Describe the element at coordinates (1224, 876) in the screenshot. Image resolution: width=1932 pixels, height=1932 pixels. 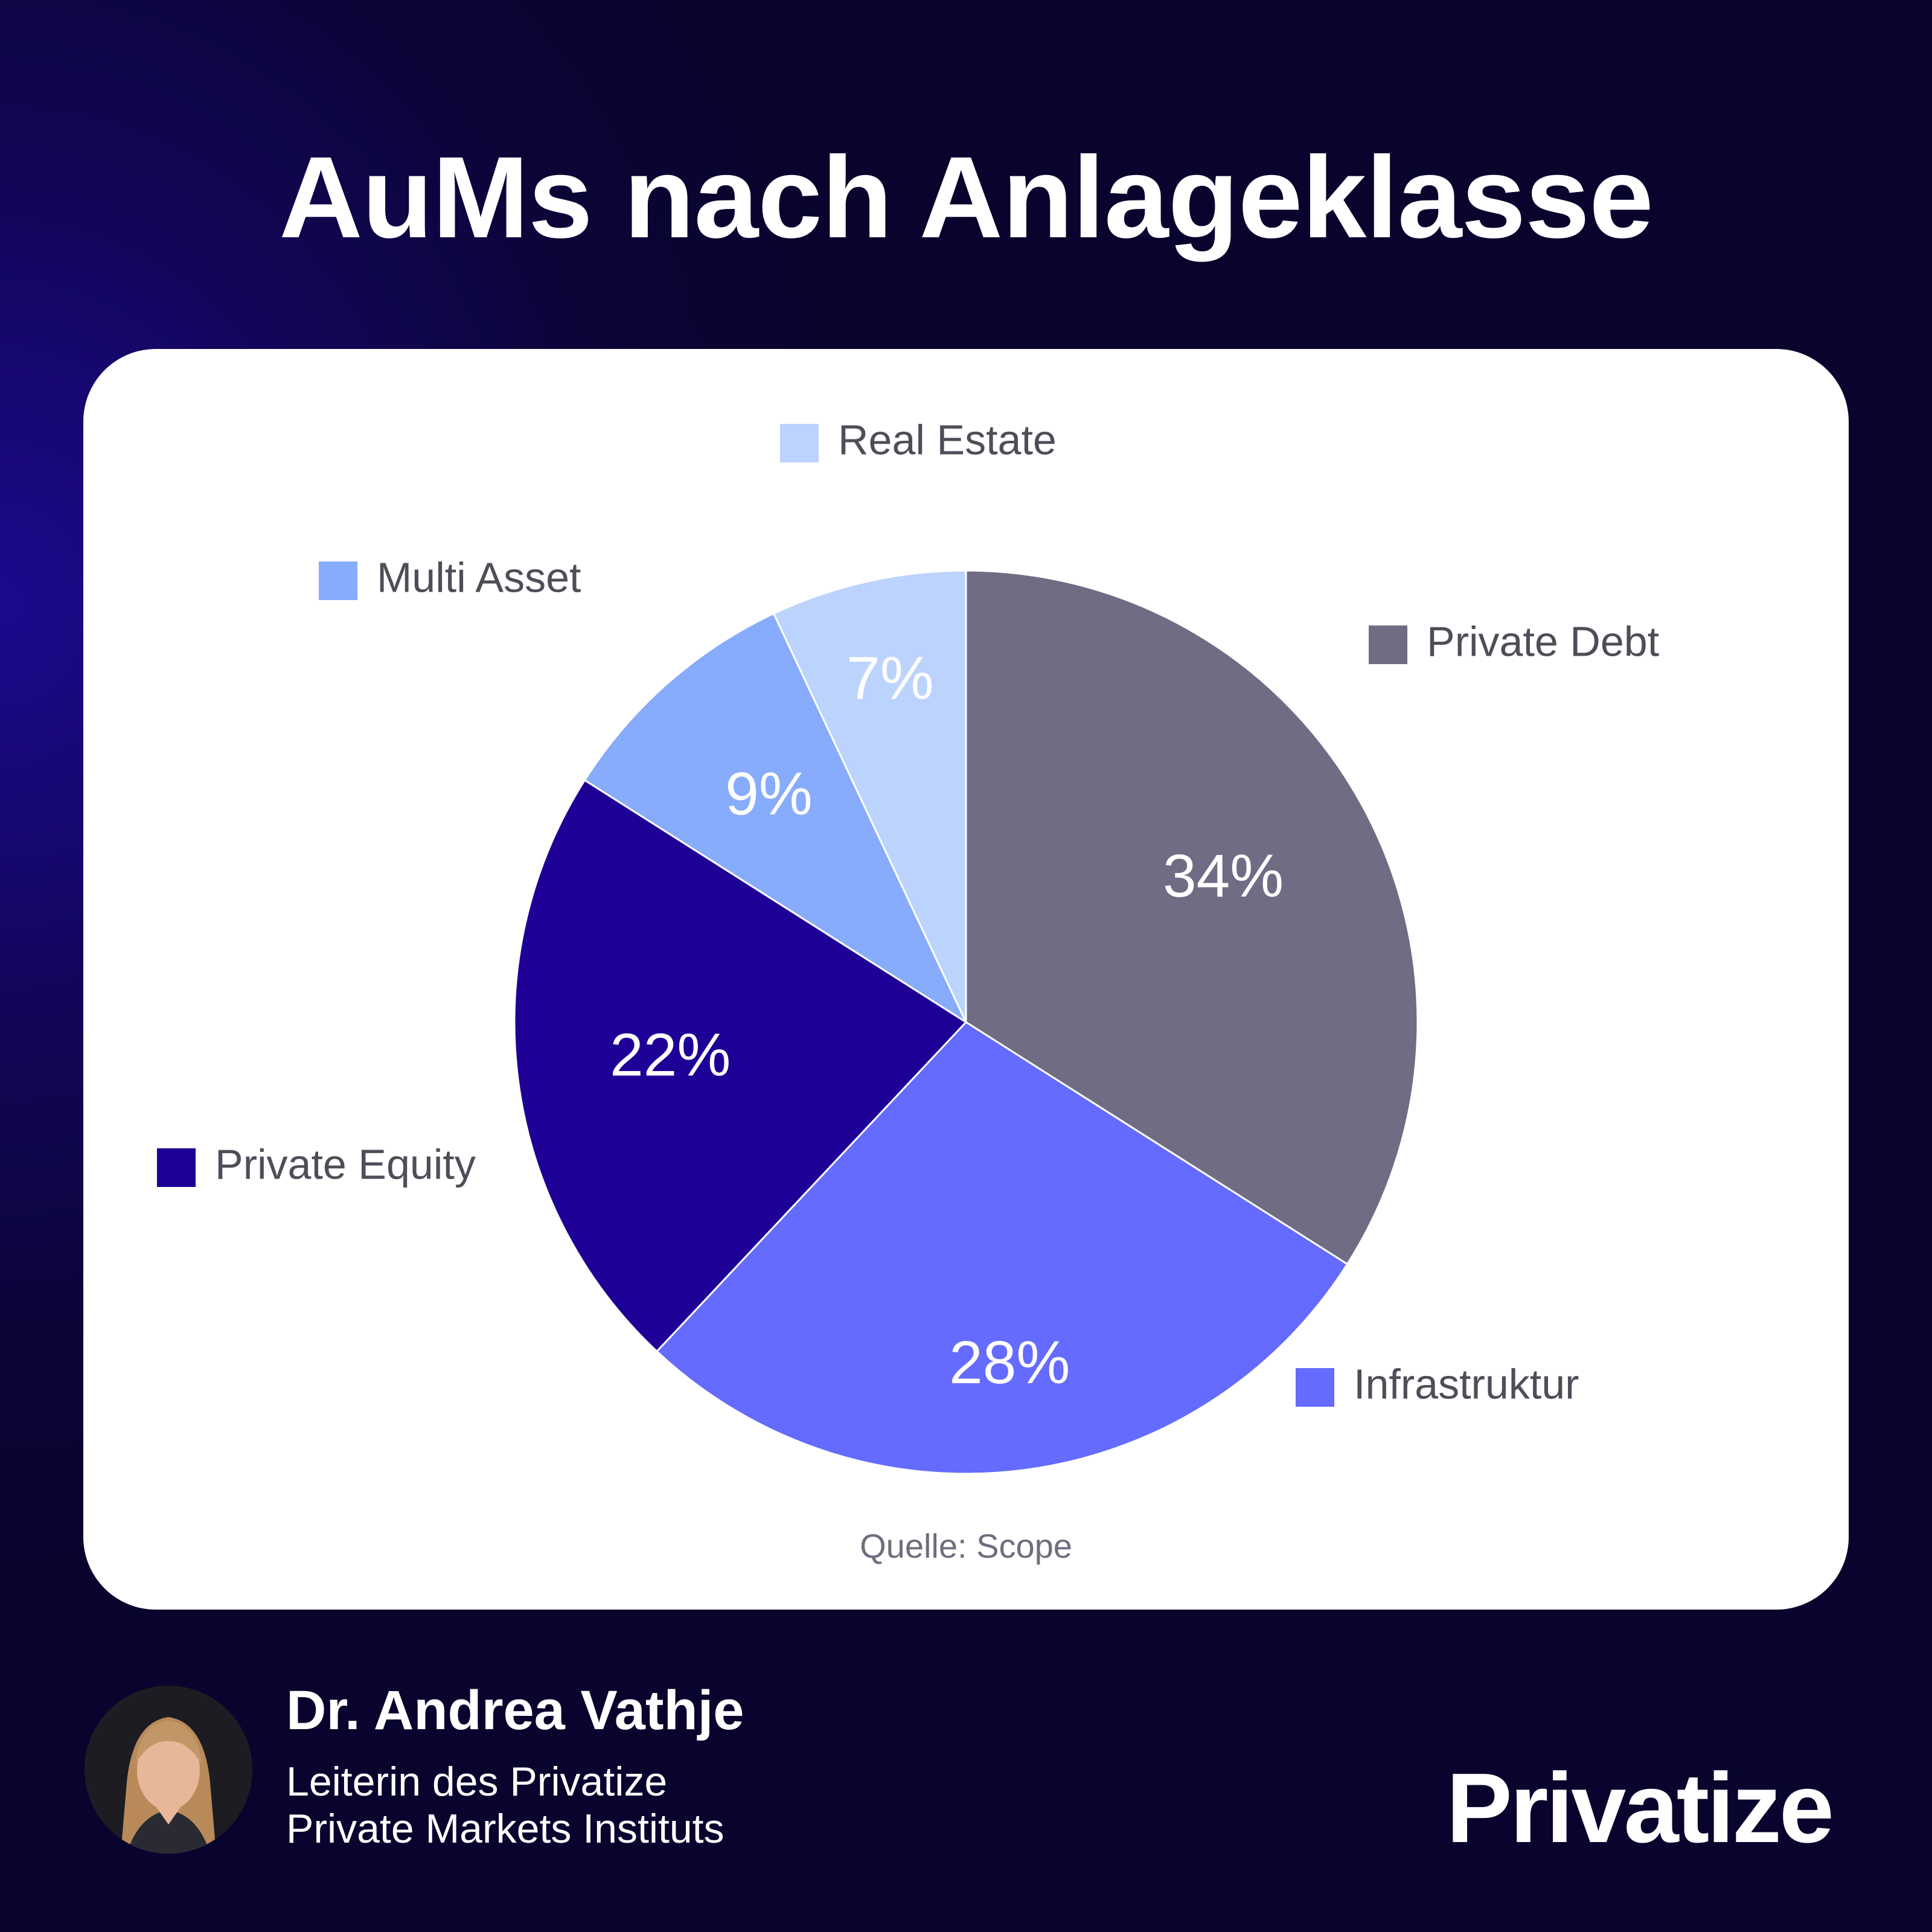
I see `value-label-private-debt: 34%` at that location.